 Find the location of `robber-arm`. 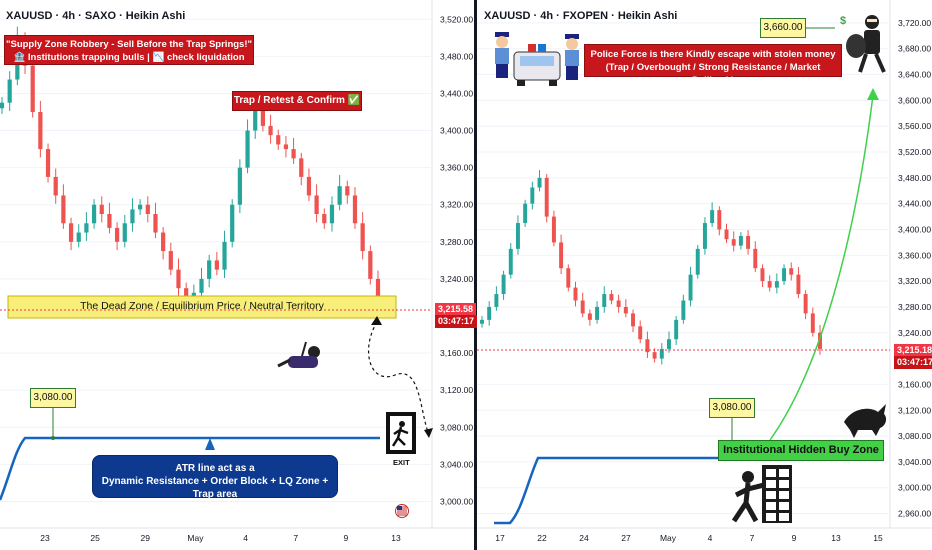

robber-arm is located at coordinates (304, 349).